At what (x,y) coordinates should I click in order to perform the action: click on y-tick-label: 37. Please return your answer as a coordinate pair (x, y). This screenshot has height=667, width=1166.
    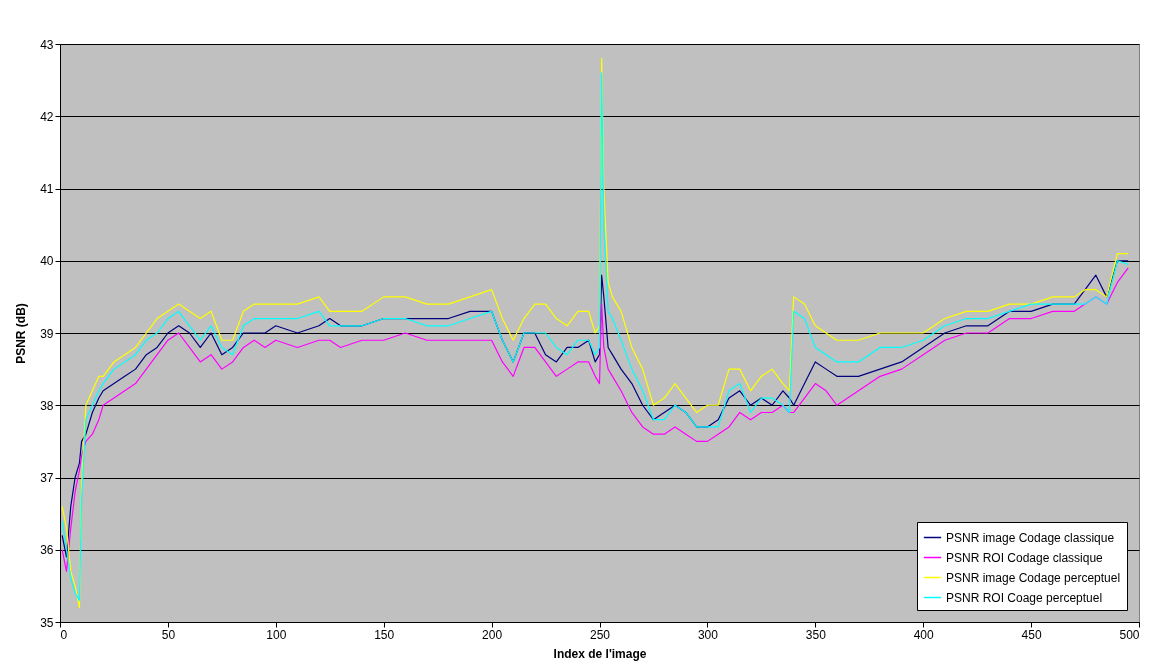
    Looking at the image, I should click on (47, 478).